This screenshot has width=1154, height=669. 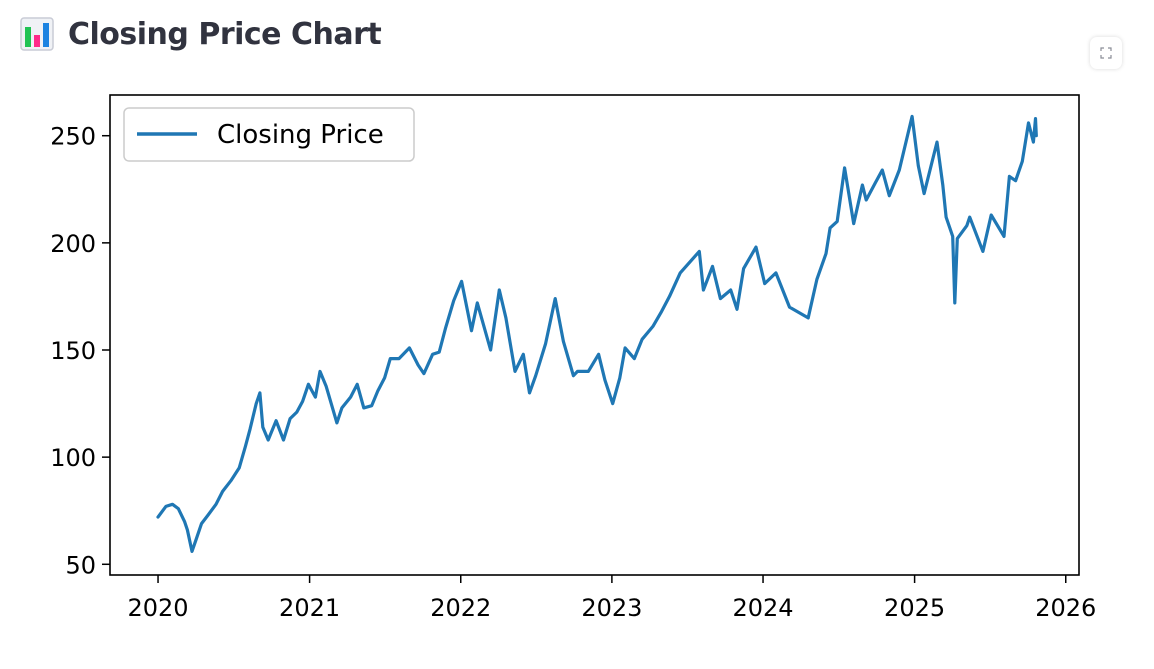 What do you see at coordinates (73, 244) in the screenshot?
I see `y-tick-label-200: 200` at bounding box center [73, 244].